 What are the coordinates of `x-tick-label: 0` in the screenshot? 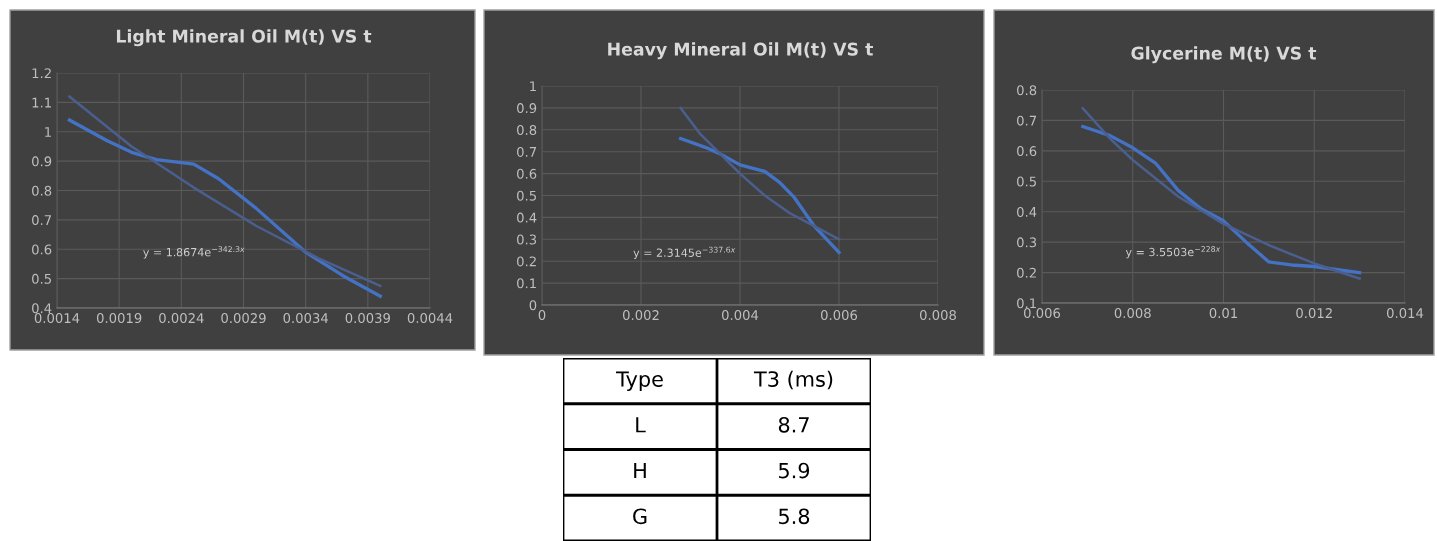 It's located at (542, 315).